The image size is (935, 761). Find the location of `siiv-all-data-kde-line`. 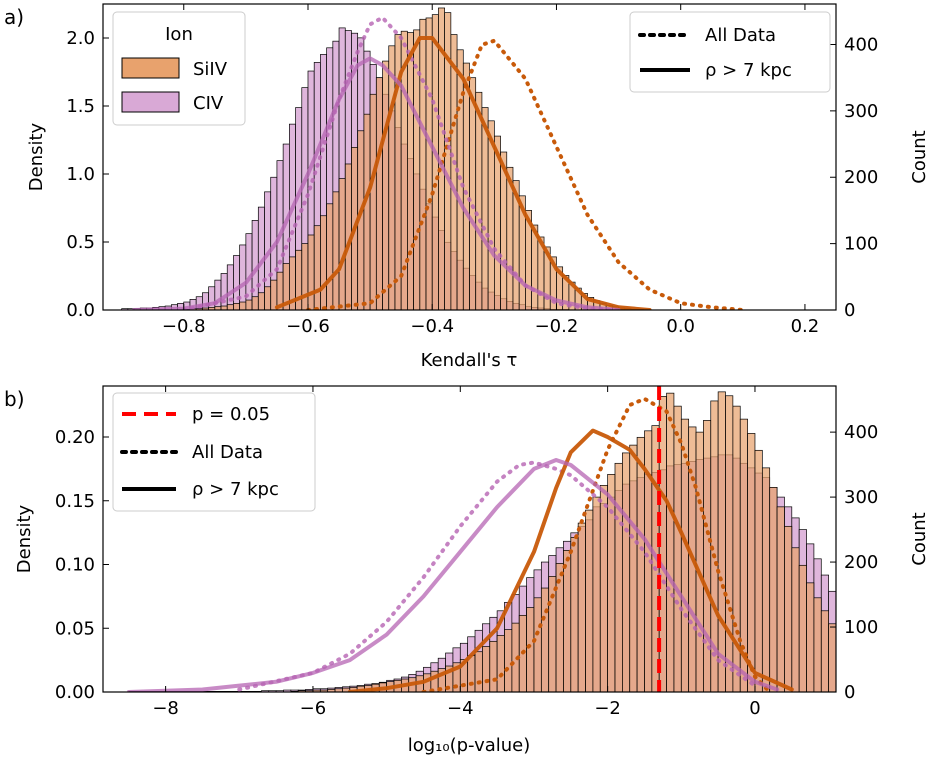

siiv-all-data-kde-line is located at coordinates (596, 544).